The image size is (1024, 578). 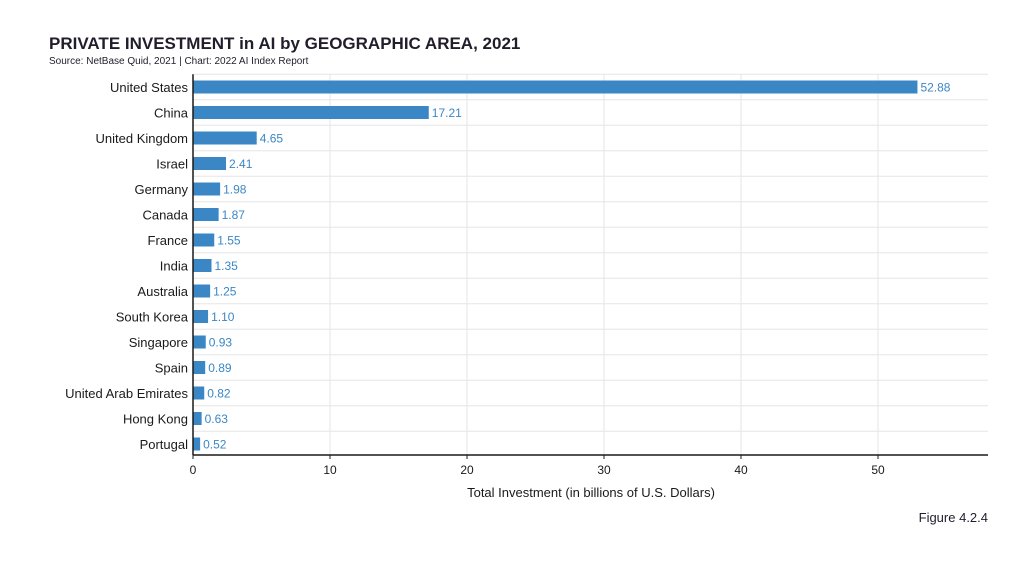 What do you see at coordinates (241, 164) in the screenshot?
I see `value-label: 2.41` at bounding box center [241, 164].